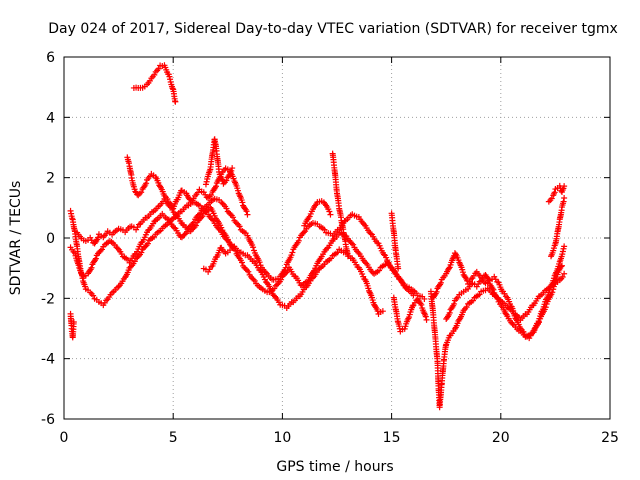  I want to click on x-tick-label: 0, so click(64, 438).